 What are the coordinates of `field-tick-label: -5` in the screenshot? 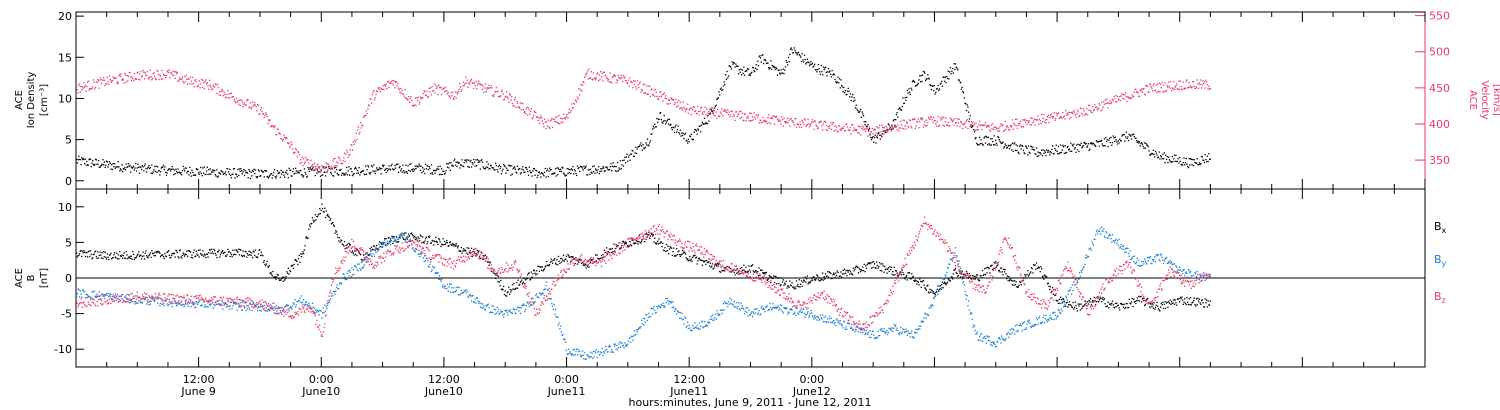 It's located at (66, 314).